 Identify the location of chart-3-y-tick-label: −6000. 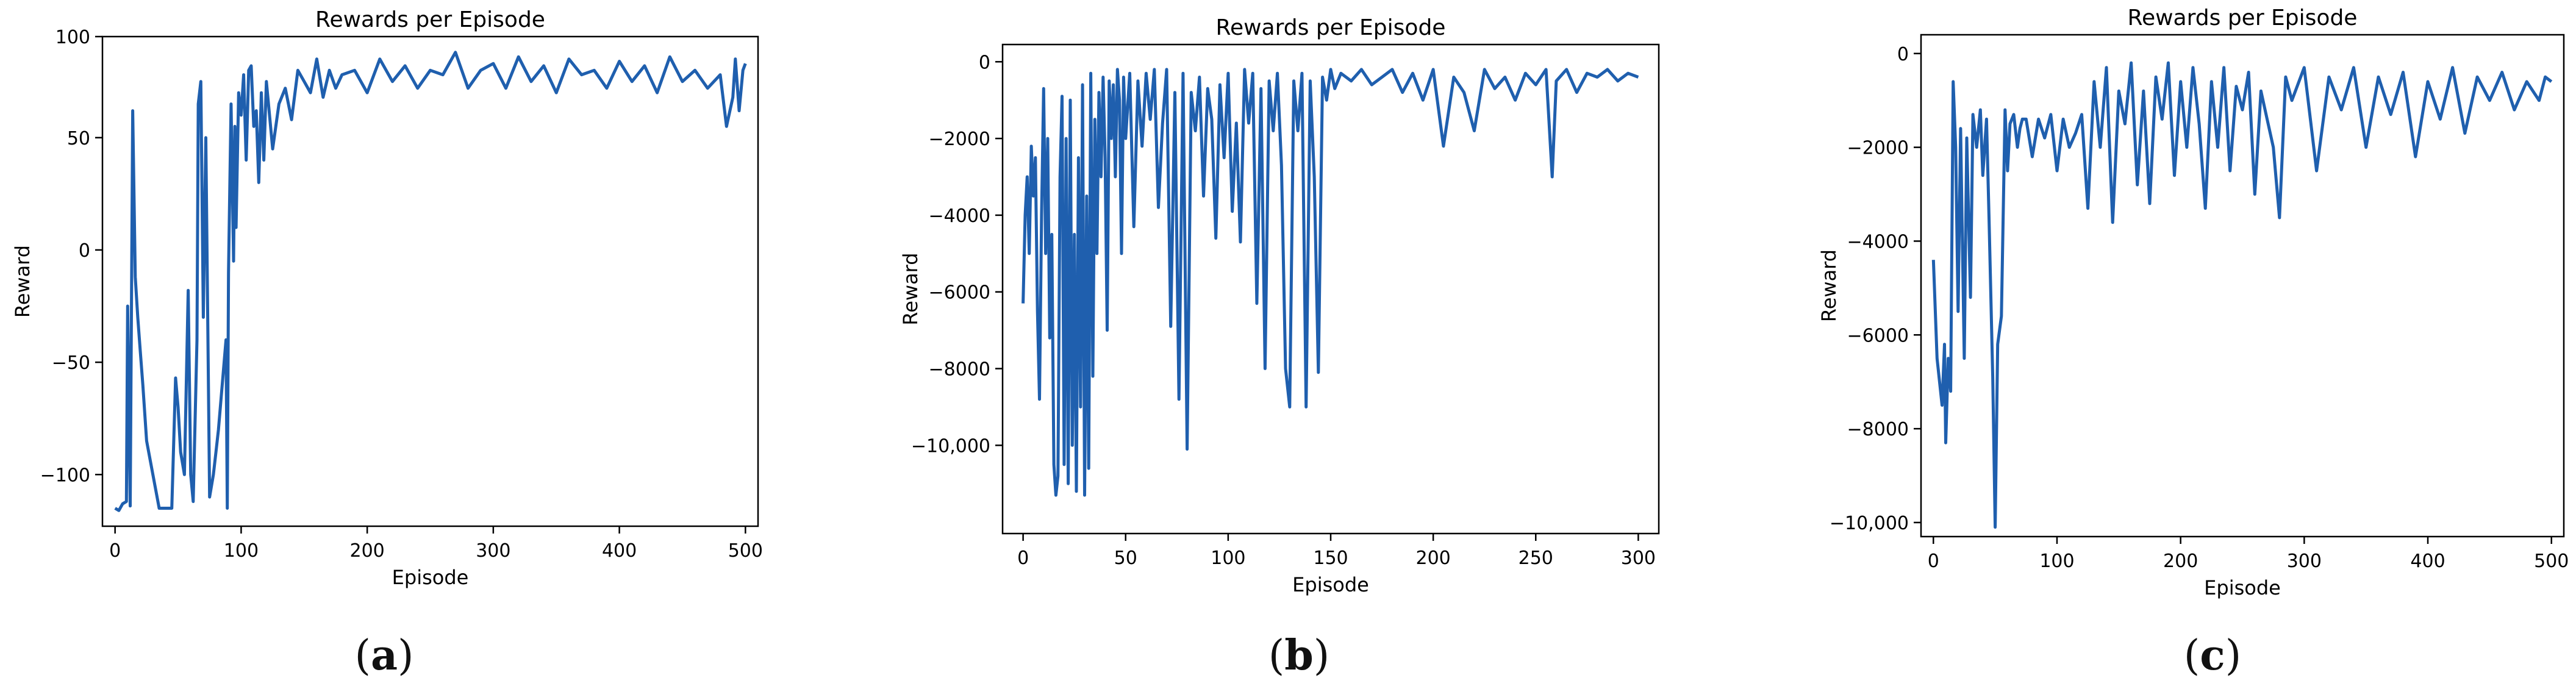
(1878, 335).